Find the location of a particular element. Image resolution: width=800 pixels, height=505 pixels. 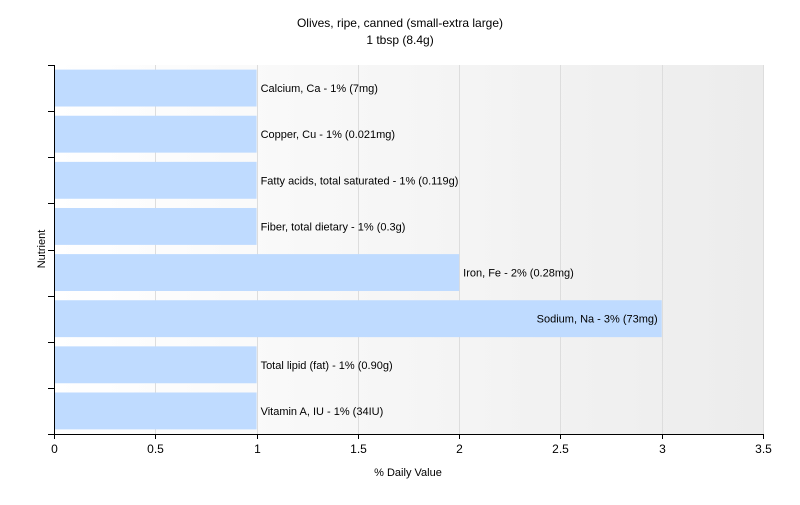

bar-label: Calcium, Ca - 1% (7mg) is located at coordinates (319, 89).